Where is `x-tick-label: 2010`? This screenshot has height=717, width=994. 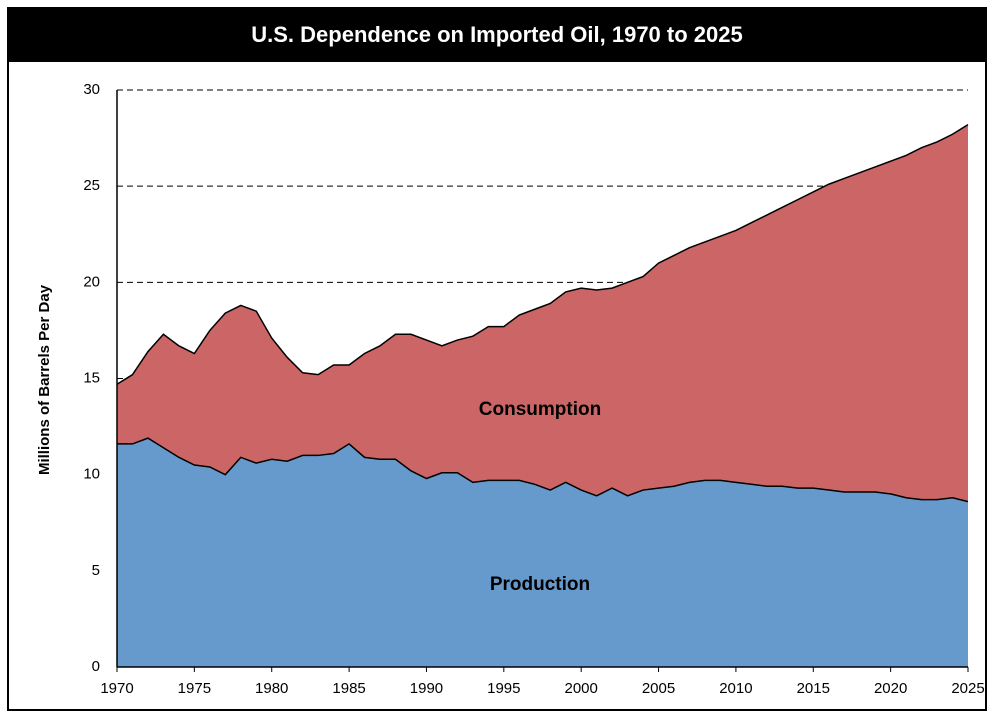
x-tick-label: 2010 is located at coordinates (735, 688).